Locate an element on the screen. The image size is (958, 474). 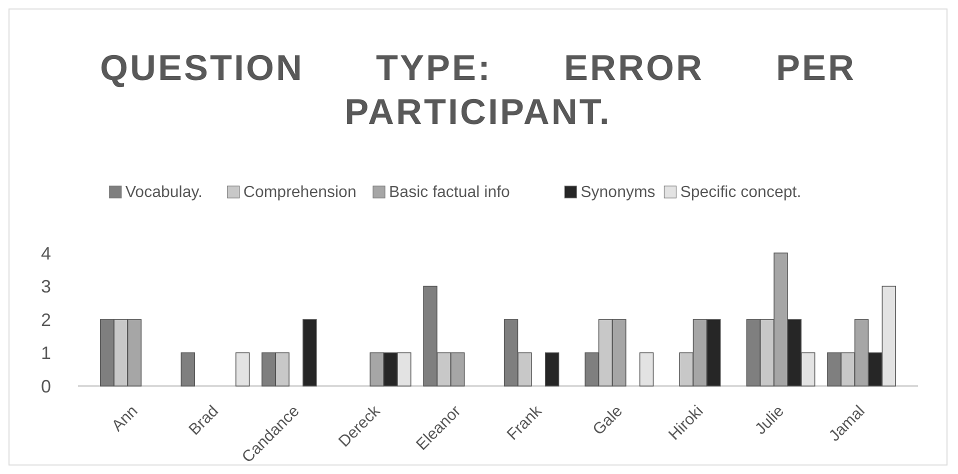
legend-label: Specific concept. is located at coordinates (741, 192).